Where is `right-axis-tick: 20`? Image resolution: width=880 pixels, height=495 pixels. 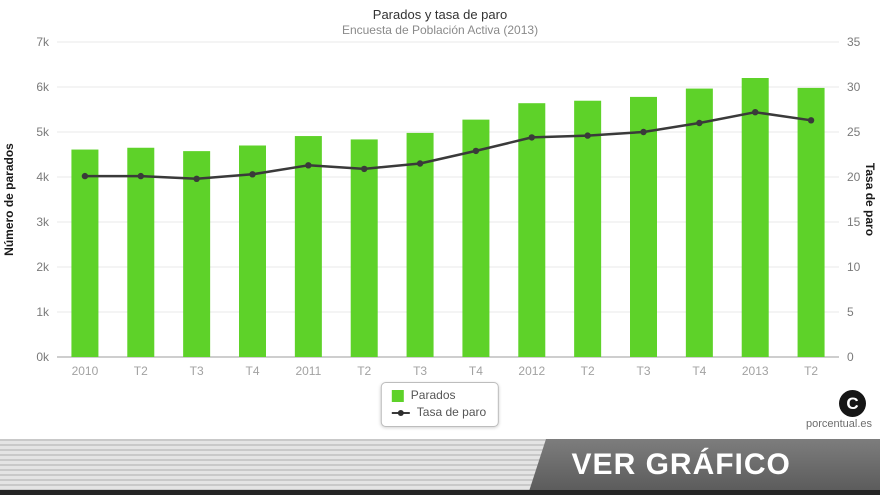
right-axis-tick: 20 is located at coordinates (854, 177).